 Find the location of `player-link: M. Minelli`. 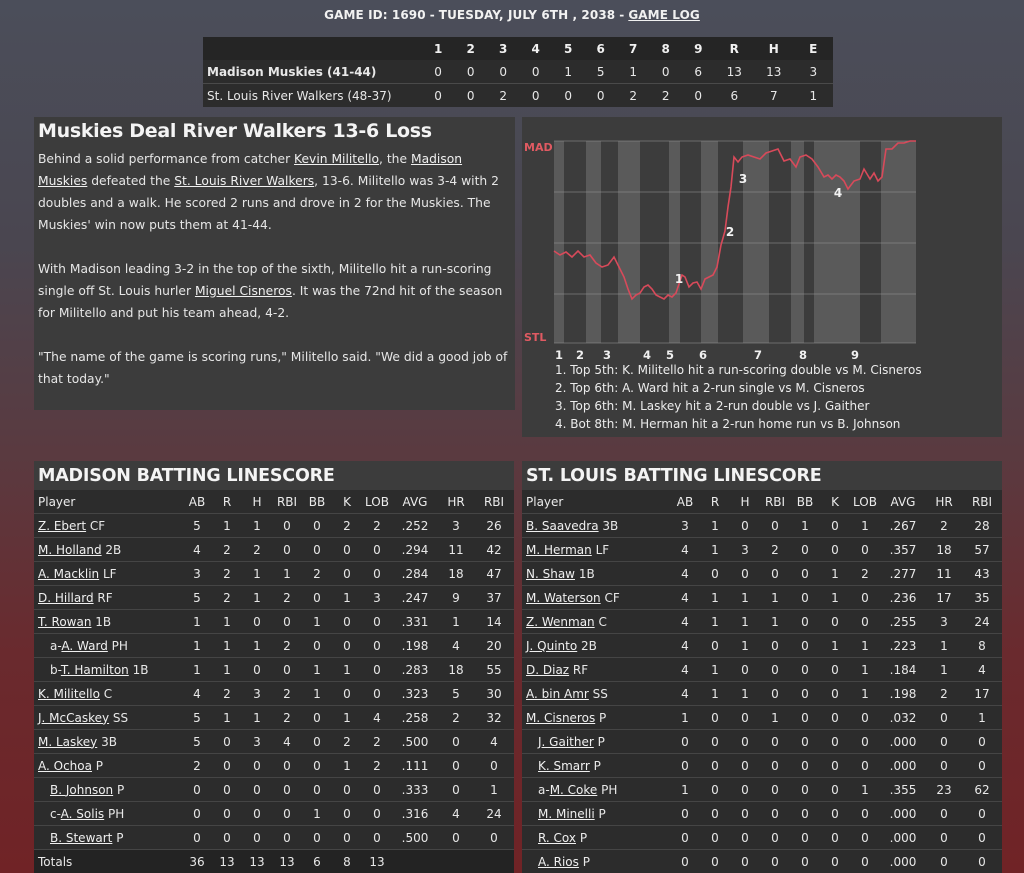

player-link: M. Minelli is located at coordinates (566, 813).